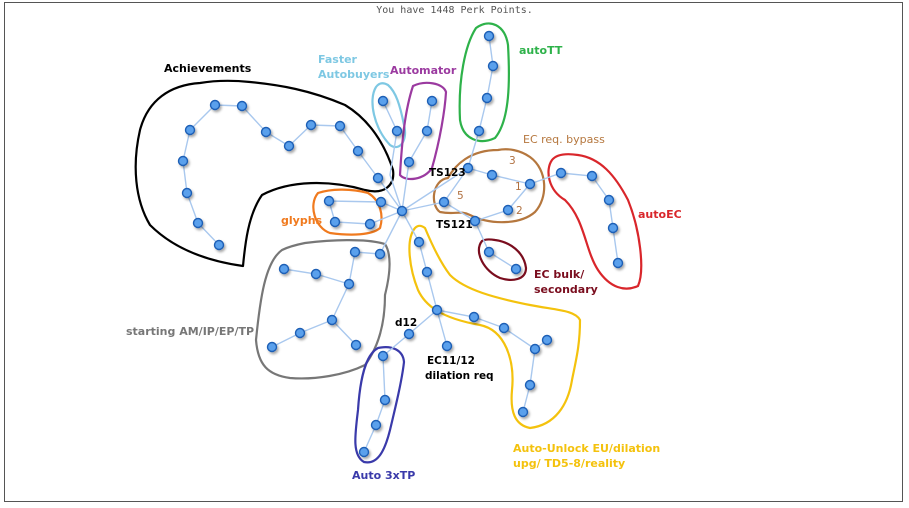  What do you see at coordinates (569, 463) in the screenshot?
I see `label-auto-unlock-2: upg/ TD5-8/reality` at bounding box center [569, 463].